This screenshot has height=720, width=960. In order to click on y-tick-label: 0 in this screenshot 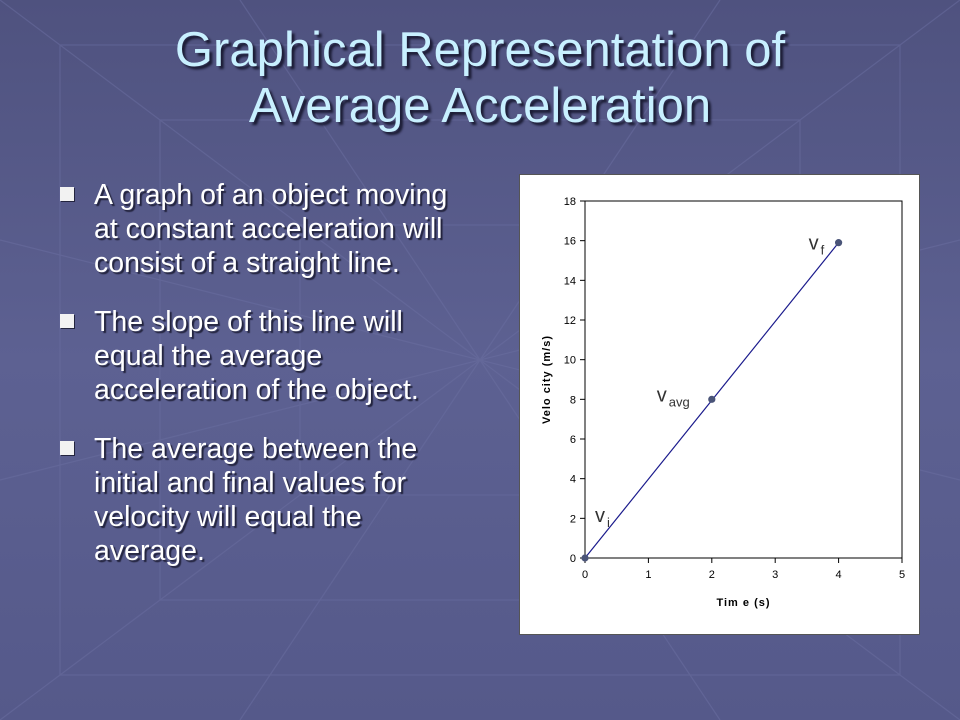, I will do `click(573, 559)`.